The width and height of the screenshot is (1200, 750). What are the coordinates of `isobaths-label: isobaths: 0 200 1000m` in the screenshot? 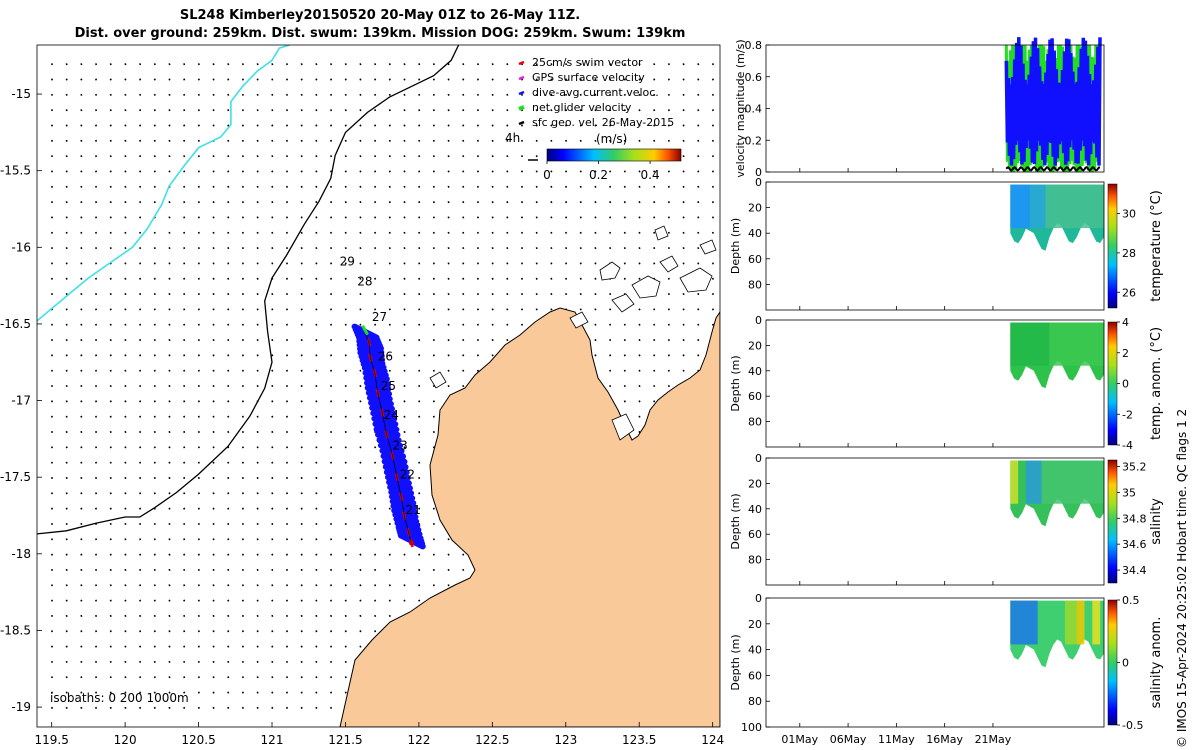 It's located at (119, 698).